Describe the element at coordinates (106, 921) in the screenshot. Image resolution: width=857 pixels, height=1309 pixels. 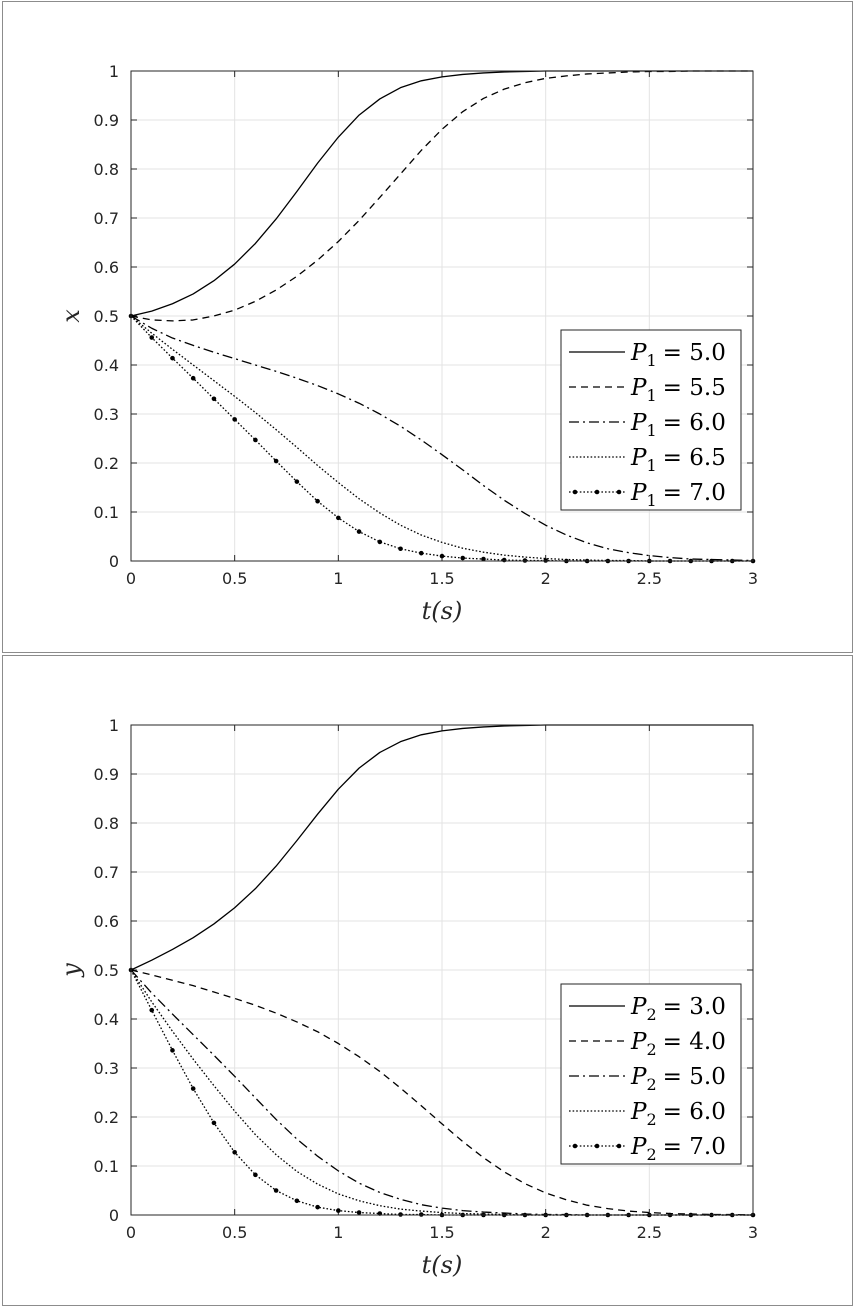
I see `y-tick-label: 0.6` at that location.